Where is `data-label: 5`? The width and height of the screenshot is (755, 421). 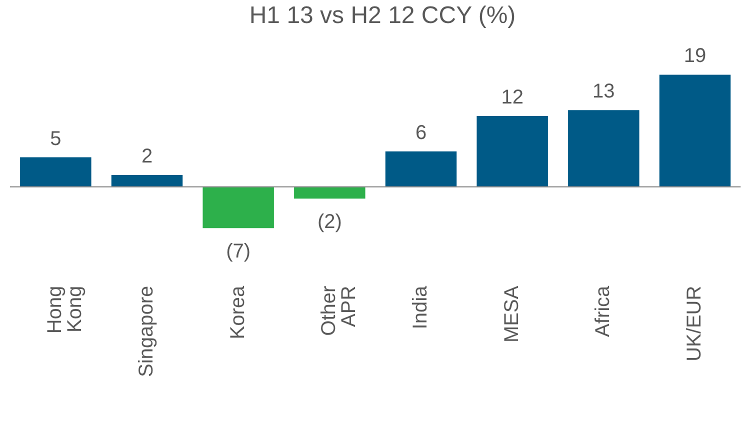 data-label: 5 is located at coordinates (56, 139).